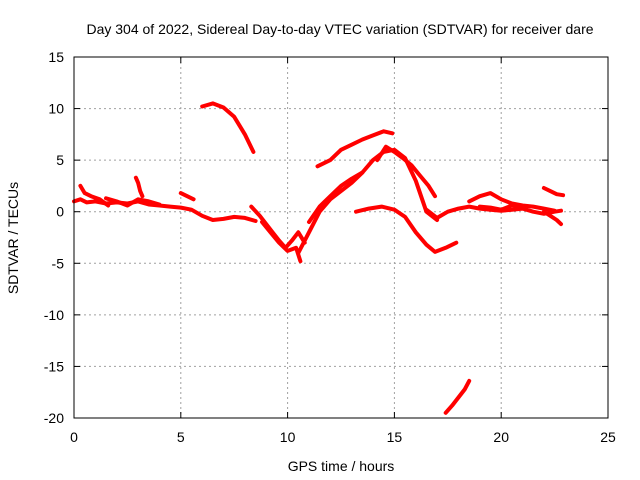 The image size is (640, 480). Describe the element at coordinates (56, 109) in the screenshot. I see `y-tick-label: 10` at that location.